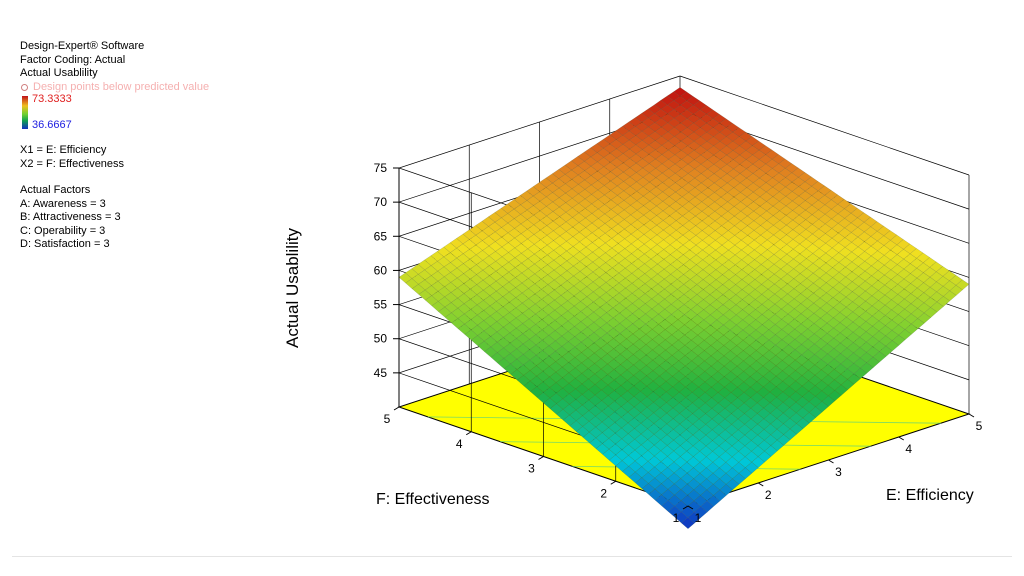 Image resolution: width=1024 pixels, height=576 pixels. I want to click on factor-a: A: Awareness = 3, so click(63, 203).